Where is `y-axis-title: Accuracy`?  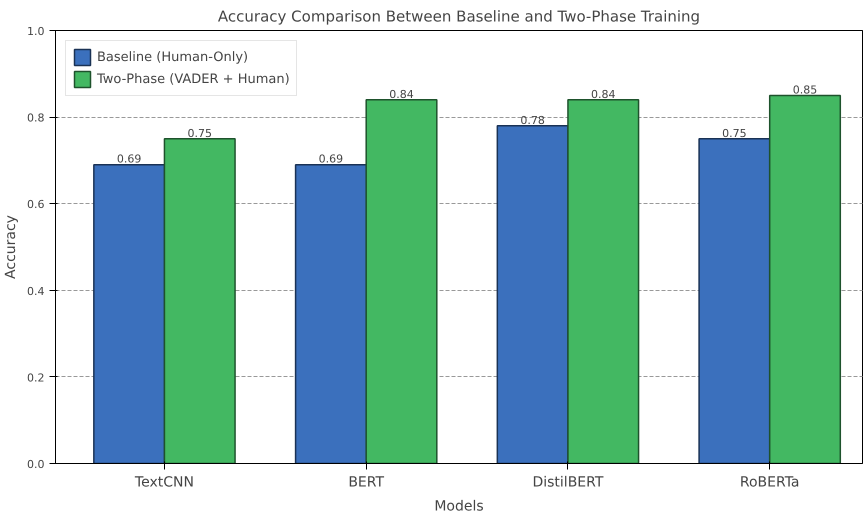
y-axis-title: Accuracy is located at coordinates (11, 247).